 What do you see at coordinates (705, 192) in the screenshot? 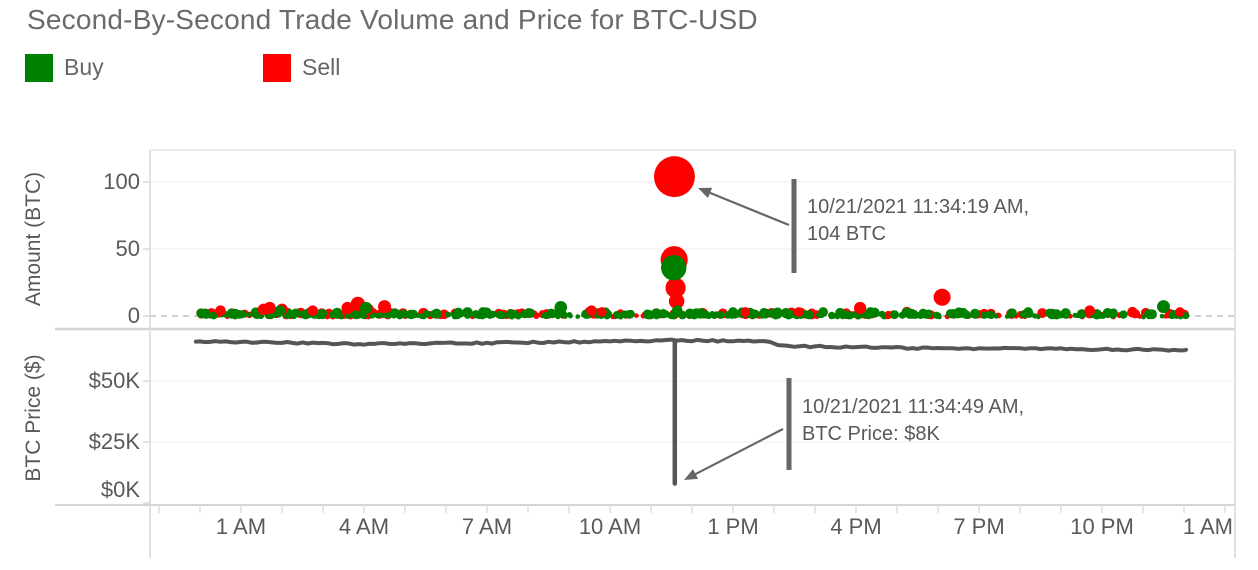
I see `annotation-arrow-volume-head` at bounding box center [705, 192].